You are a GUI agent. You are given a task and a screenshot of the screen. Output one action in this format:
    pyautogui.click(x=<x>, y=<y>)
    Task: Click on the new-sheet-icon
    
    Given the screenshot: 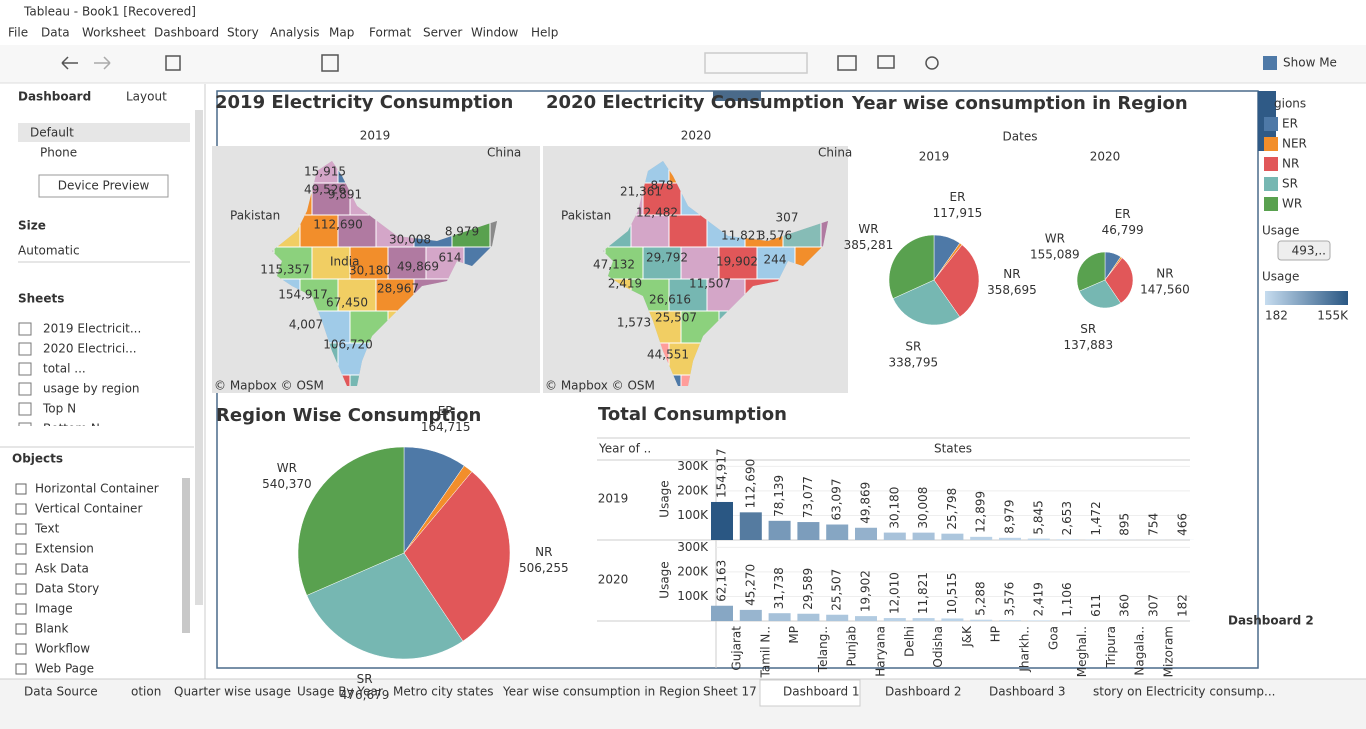 What is the action you would take?
    pyautogui.click(x=330, y=63)
    